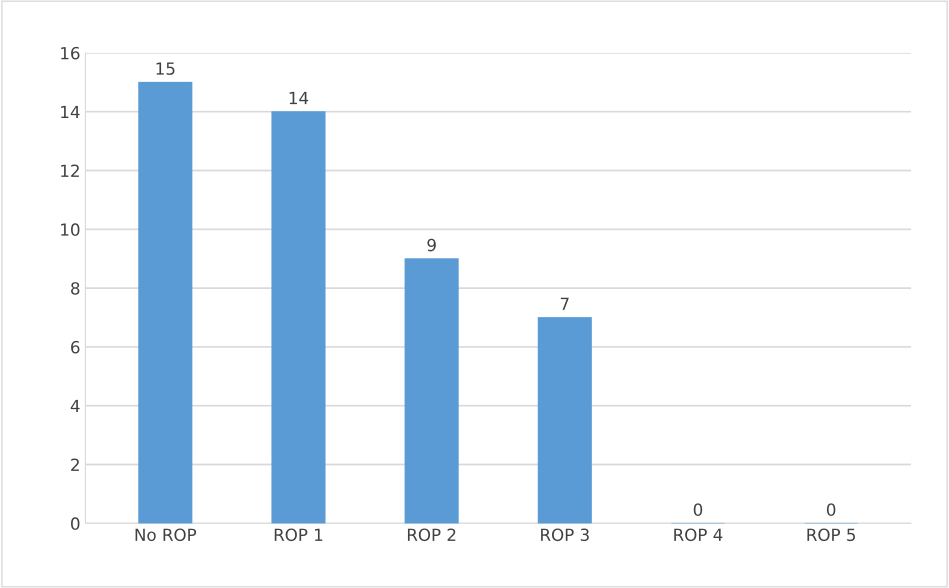 The height and width of the screenshot is (588, 949). Describe the element at coordinates (75, 406) in the screenshot. I see `y-tick-label: 4` at that location.